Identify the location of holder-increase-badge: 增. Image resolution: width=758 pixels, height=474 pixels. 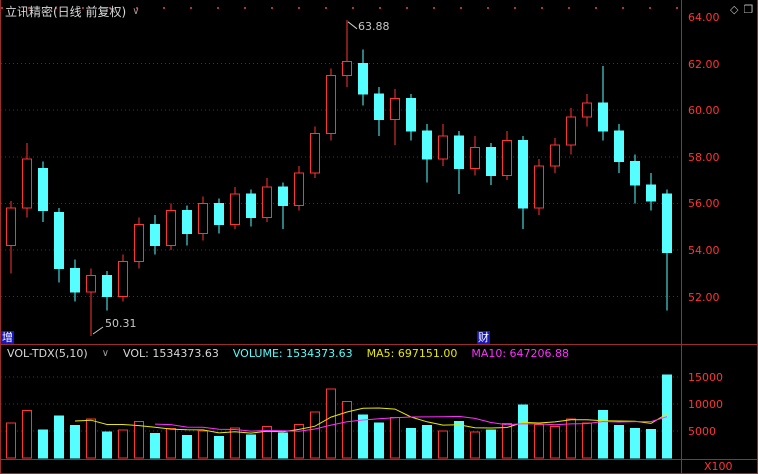
(7, 337).